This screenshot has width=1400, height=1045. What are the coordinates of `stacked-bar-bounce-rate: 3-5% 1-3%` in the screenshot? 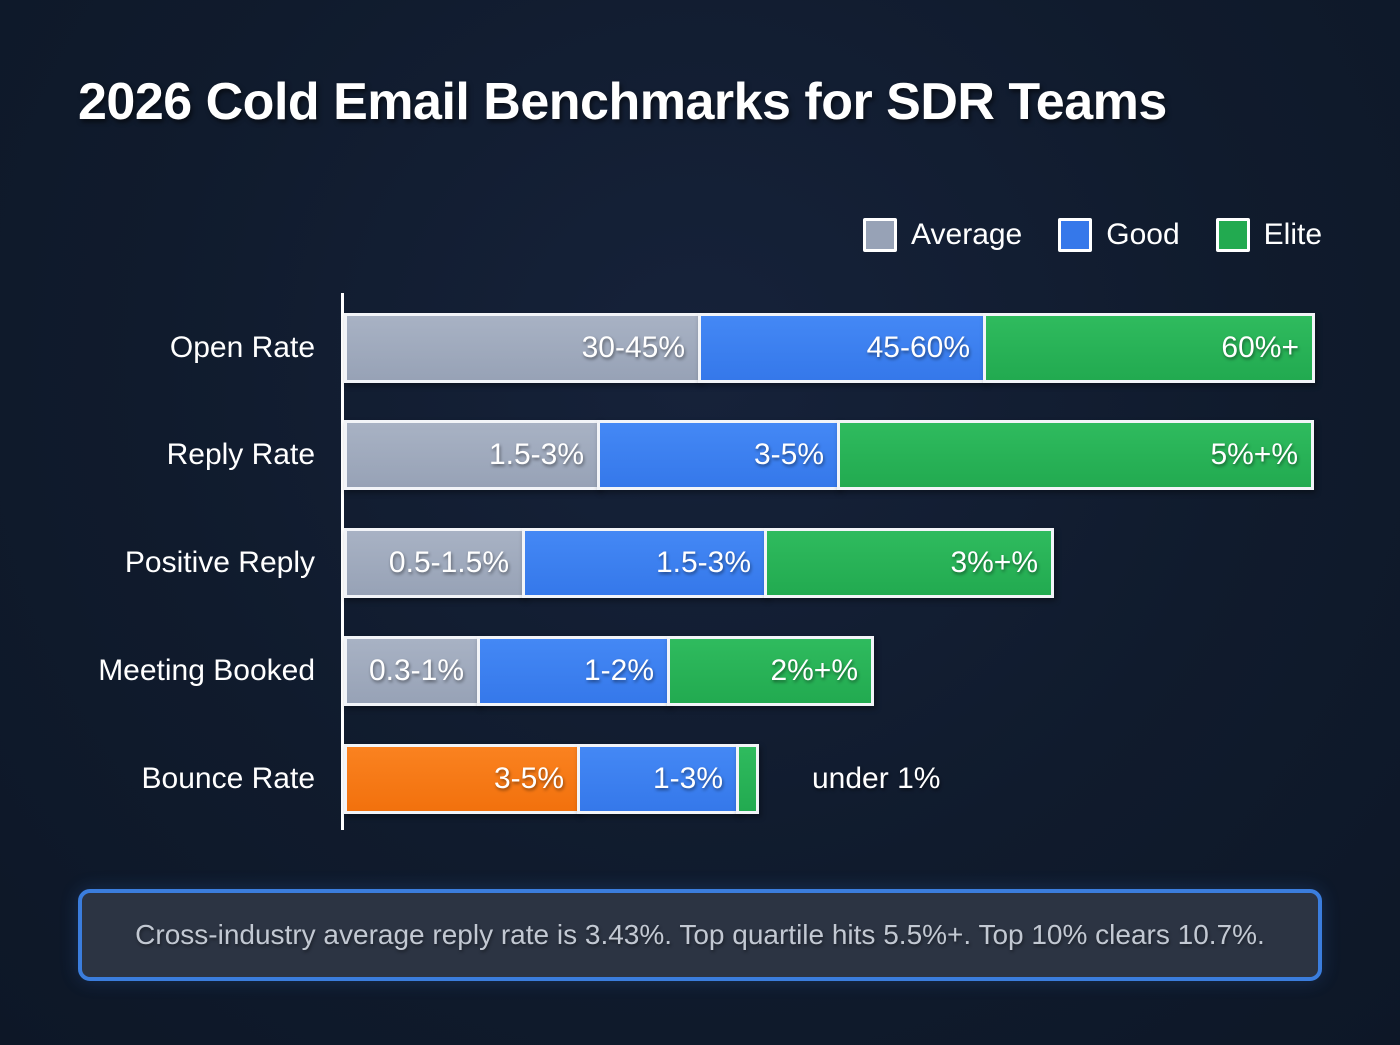 It's located at (551, 779).